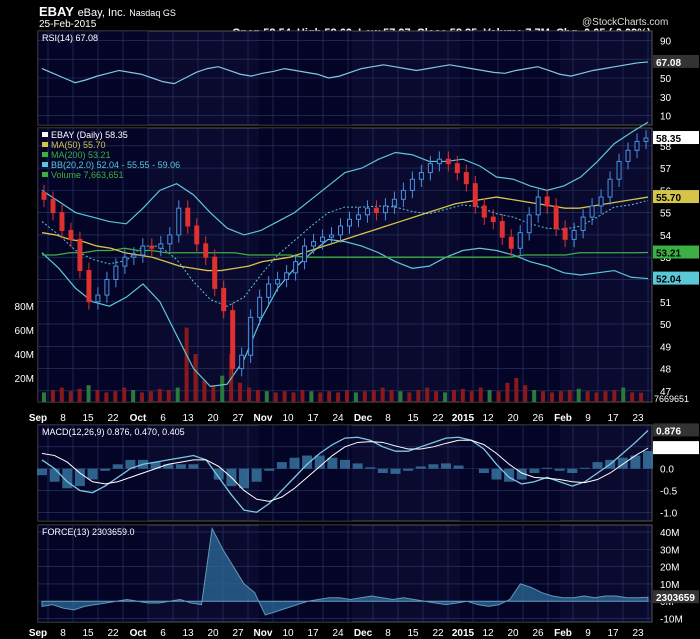 This screenshot has height=639, width=700. I want to click on x-axis-label-bottom: 26, so click(538, 633).